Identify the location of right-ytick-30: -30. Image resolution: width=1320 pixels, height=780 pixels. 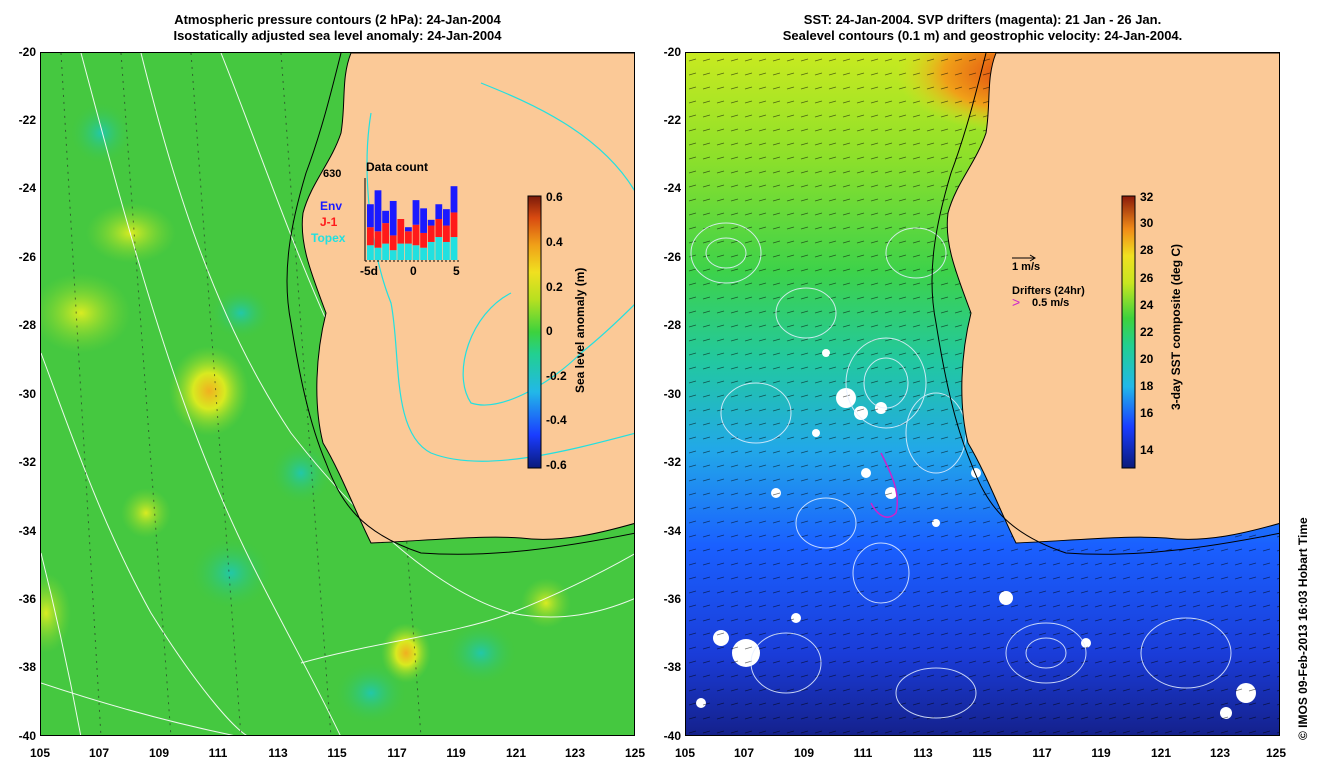
(672, 394).